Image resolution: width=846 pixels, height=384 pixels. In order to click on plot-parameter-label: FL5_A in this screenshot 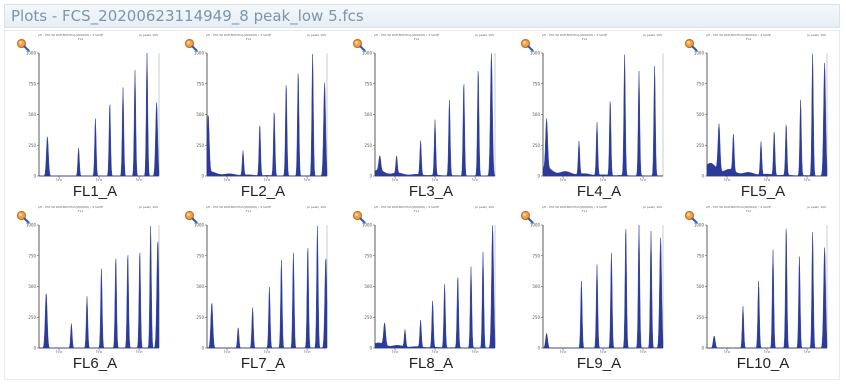, I will do `click(763, 191)`.